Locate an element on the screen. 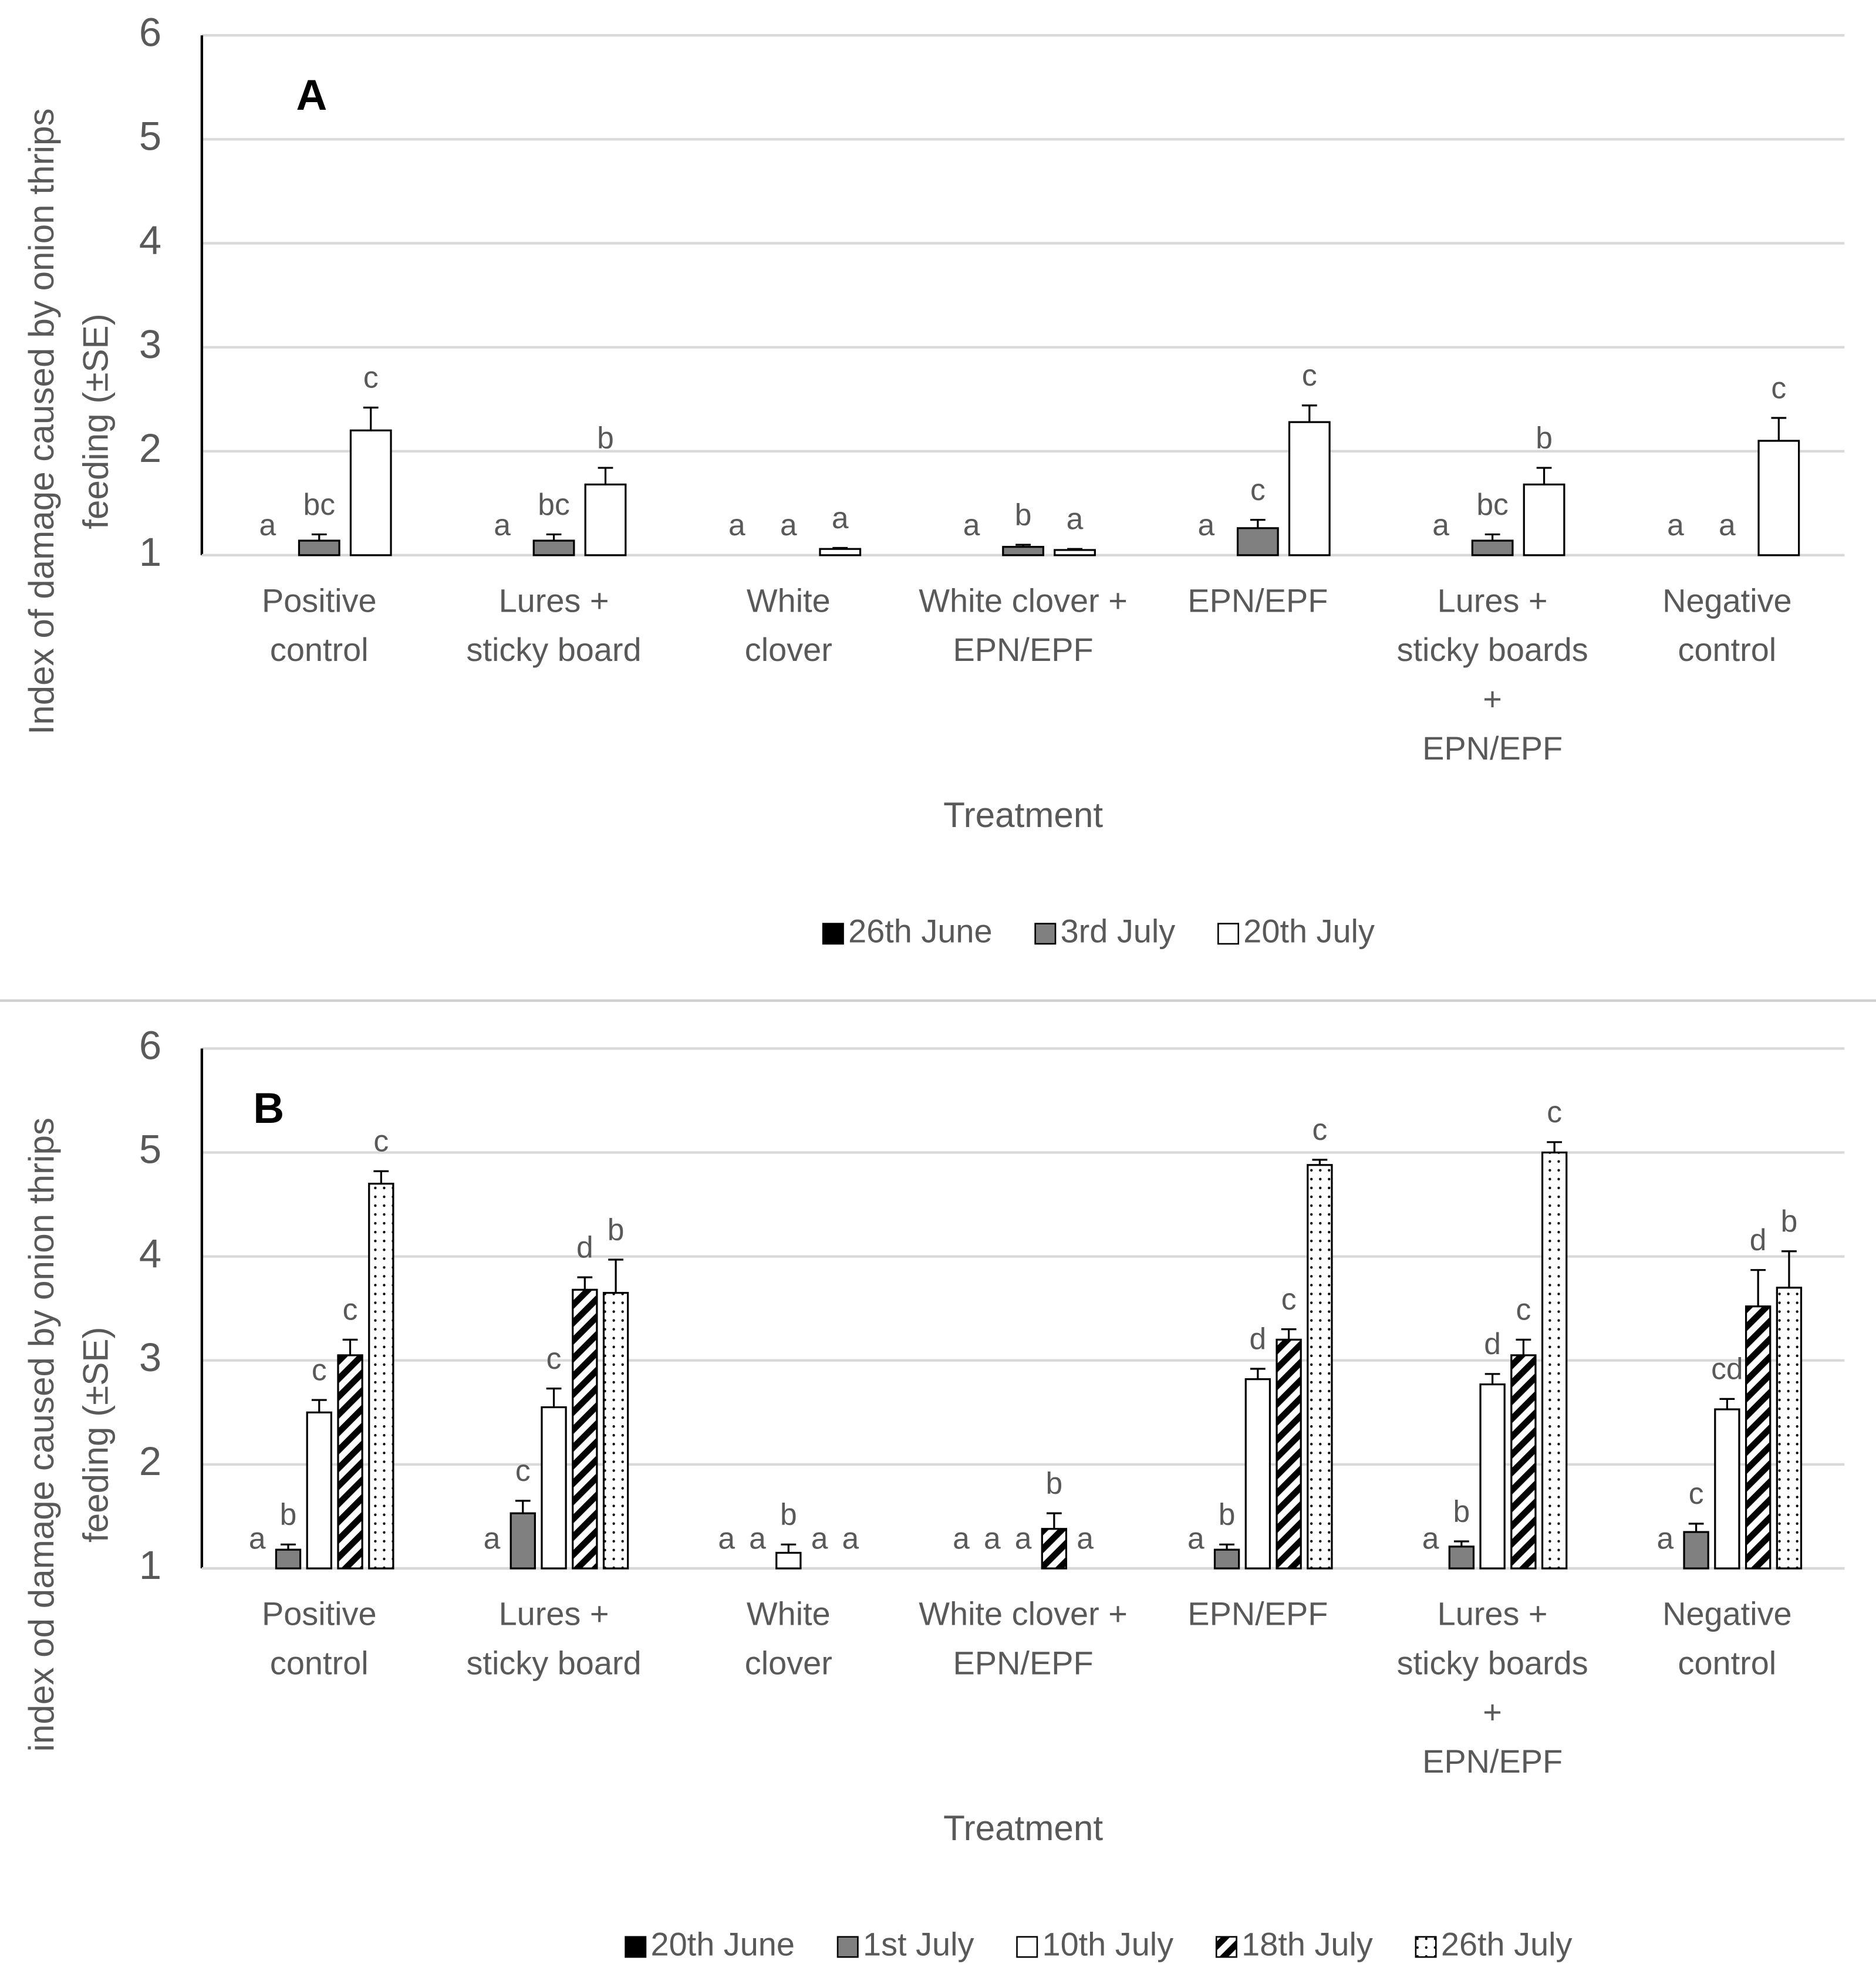 The width and height of the screenshot is (1876, 1981). panel-label: A is located at coordinates (311, 95).